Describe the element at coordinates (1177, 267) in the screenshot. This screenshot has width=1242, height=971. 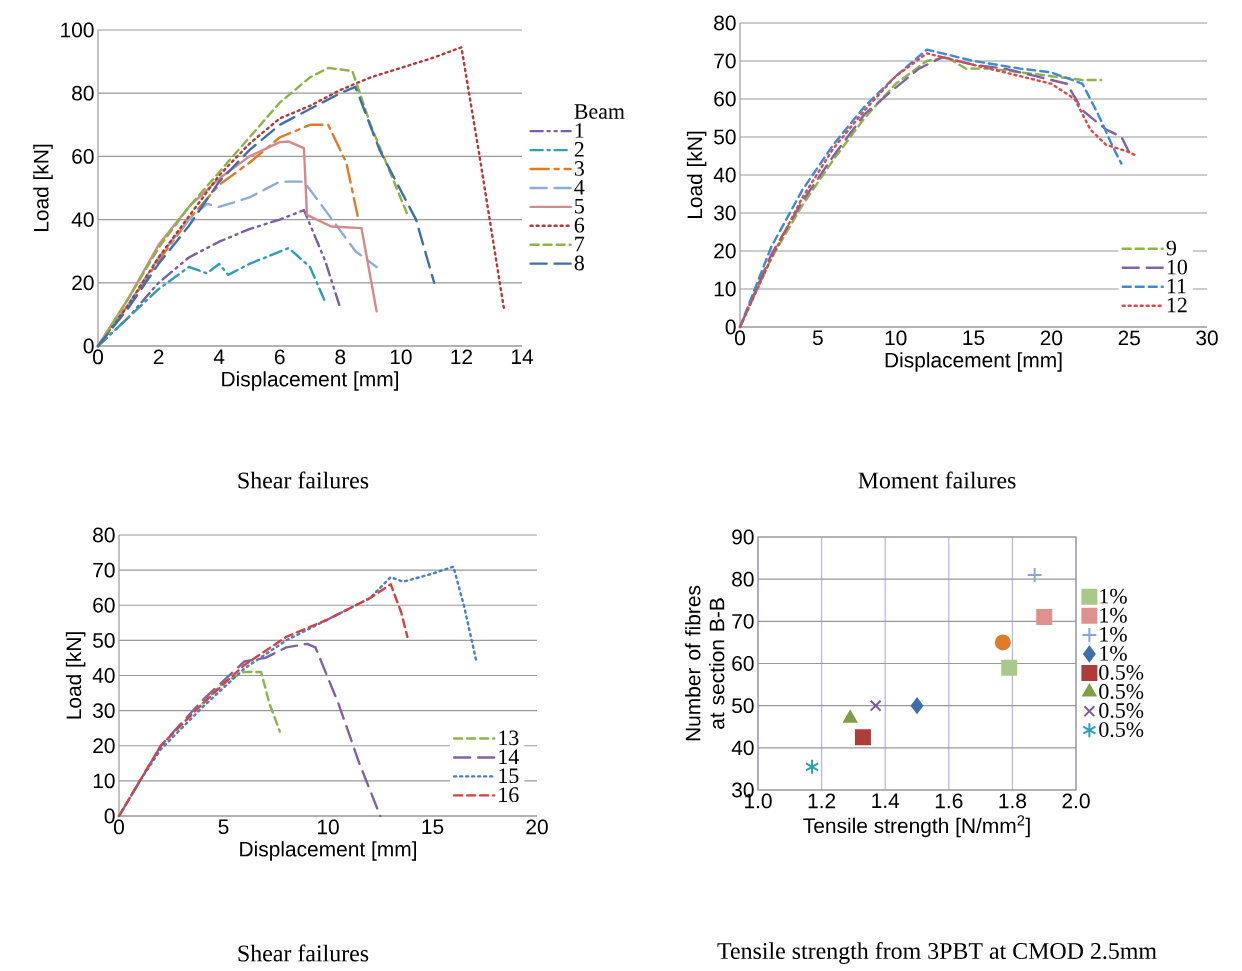
I see `legend-label: 10` at that location.